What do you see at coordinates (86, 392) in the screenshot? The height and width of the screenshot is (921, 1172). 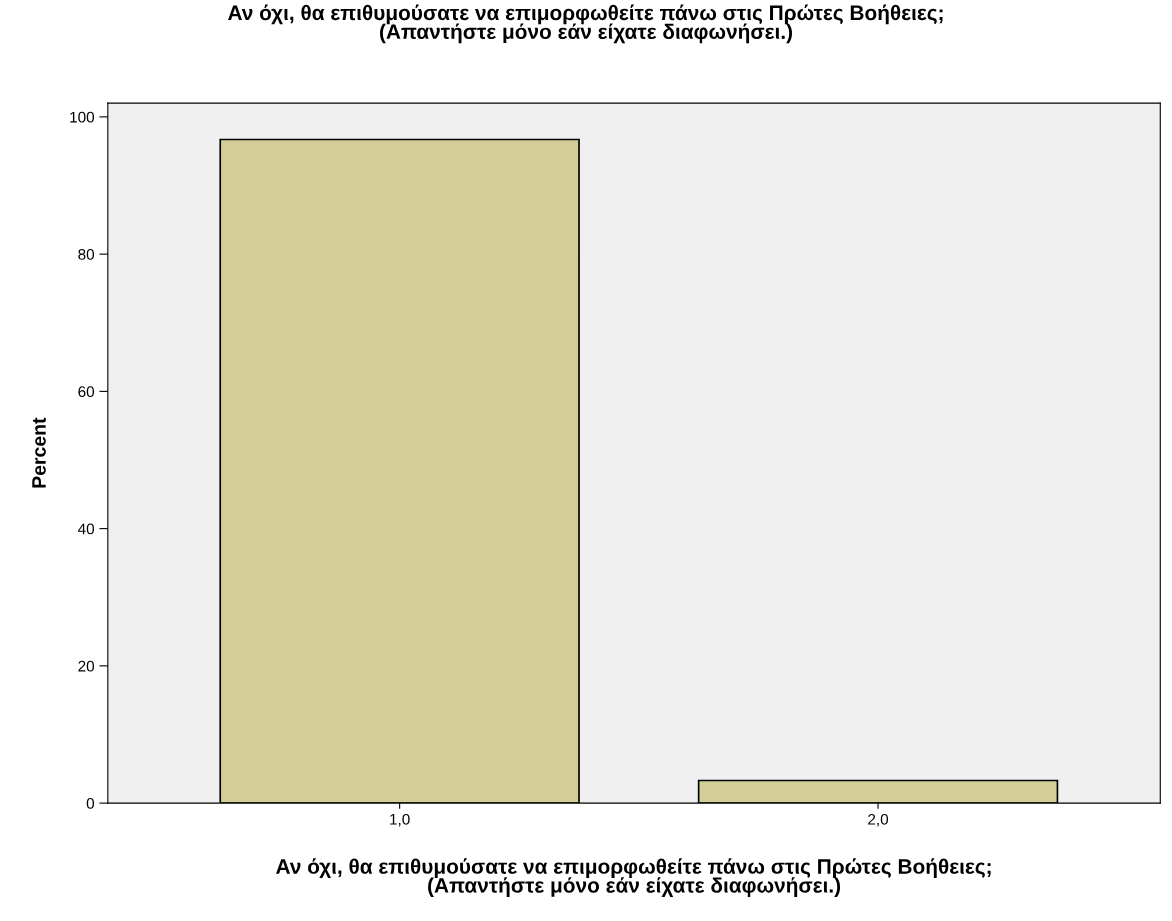 I see `y-tick-label: 60` at bounding box center [86, 392].